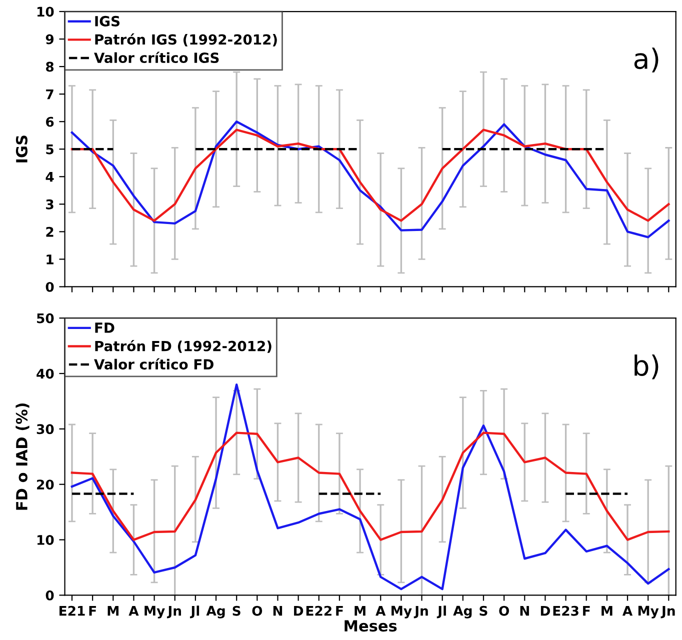  I want to click on y-tick-label: 3, so click(50, 204).